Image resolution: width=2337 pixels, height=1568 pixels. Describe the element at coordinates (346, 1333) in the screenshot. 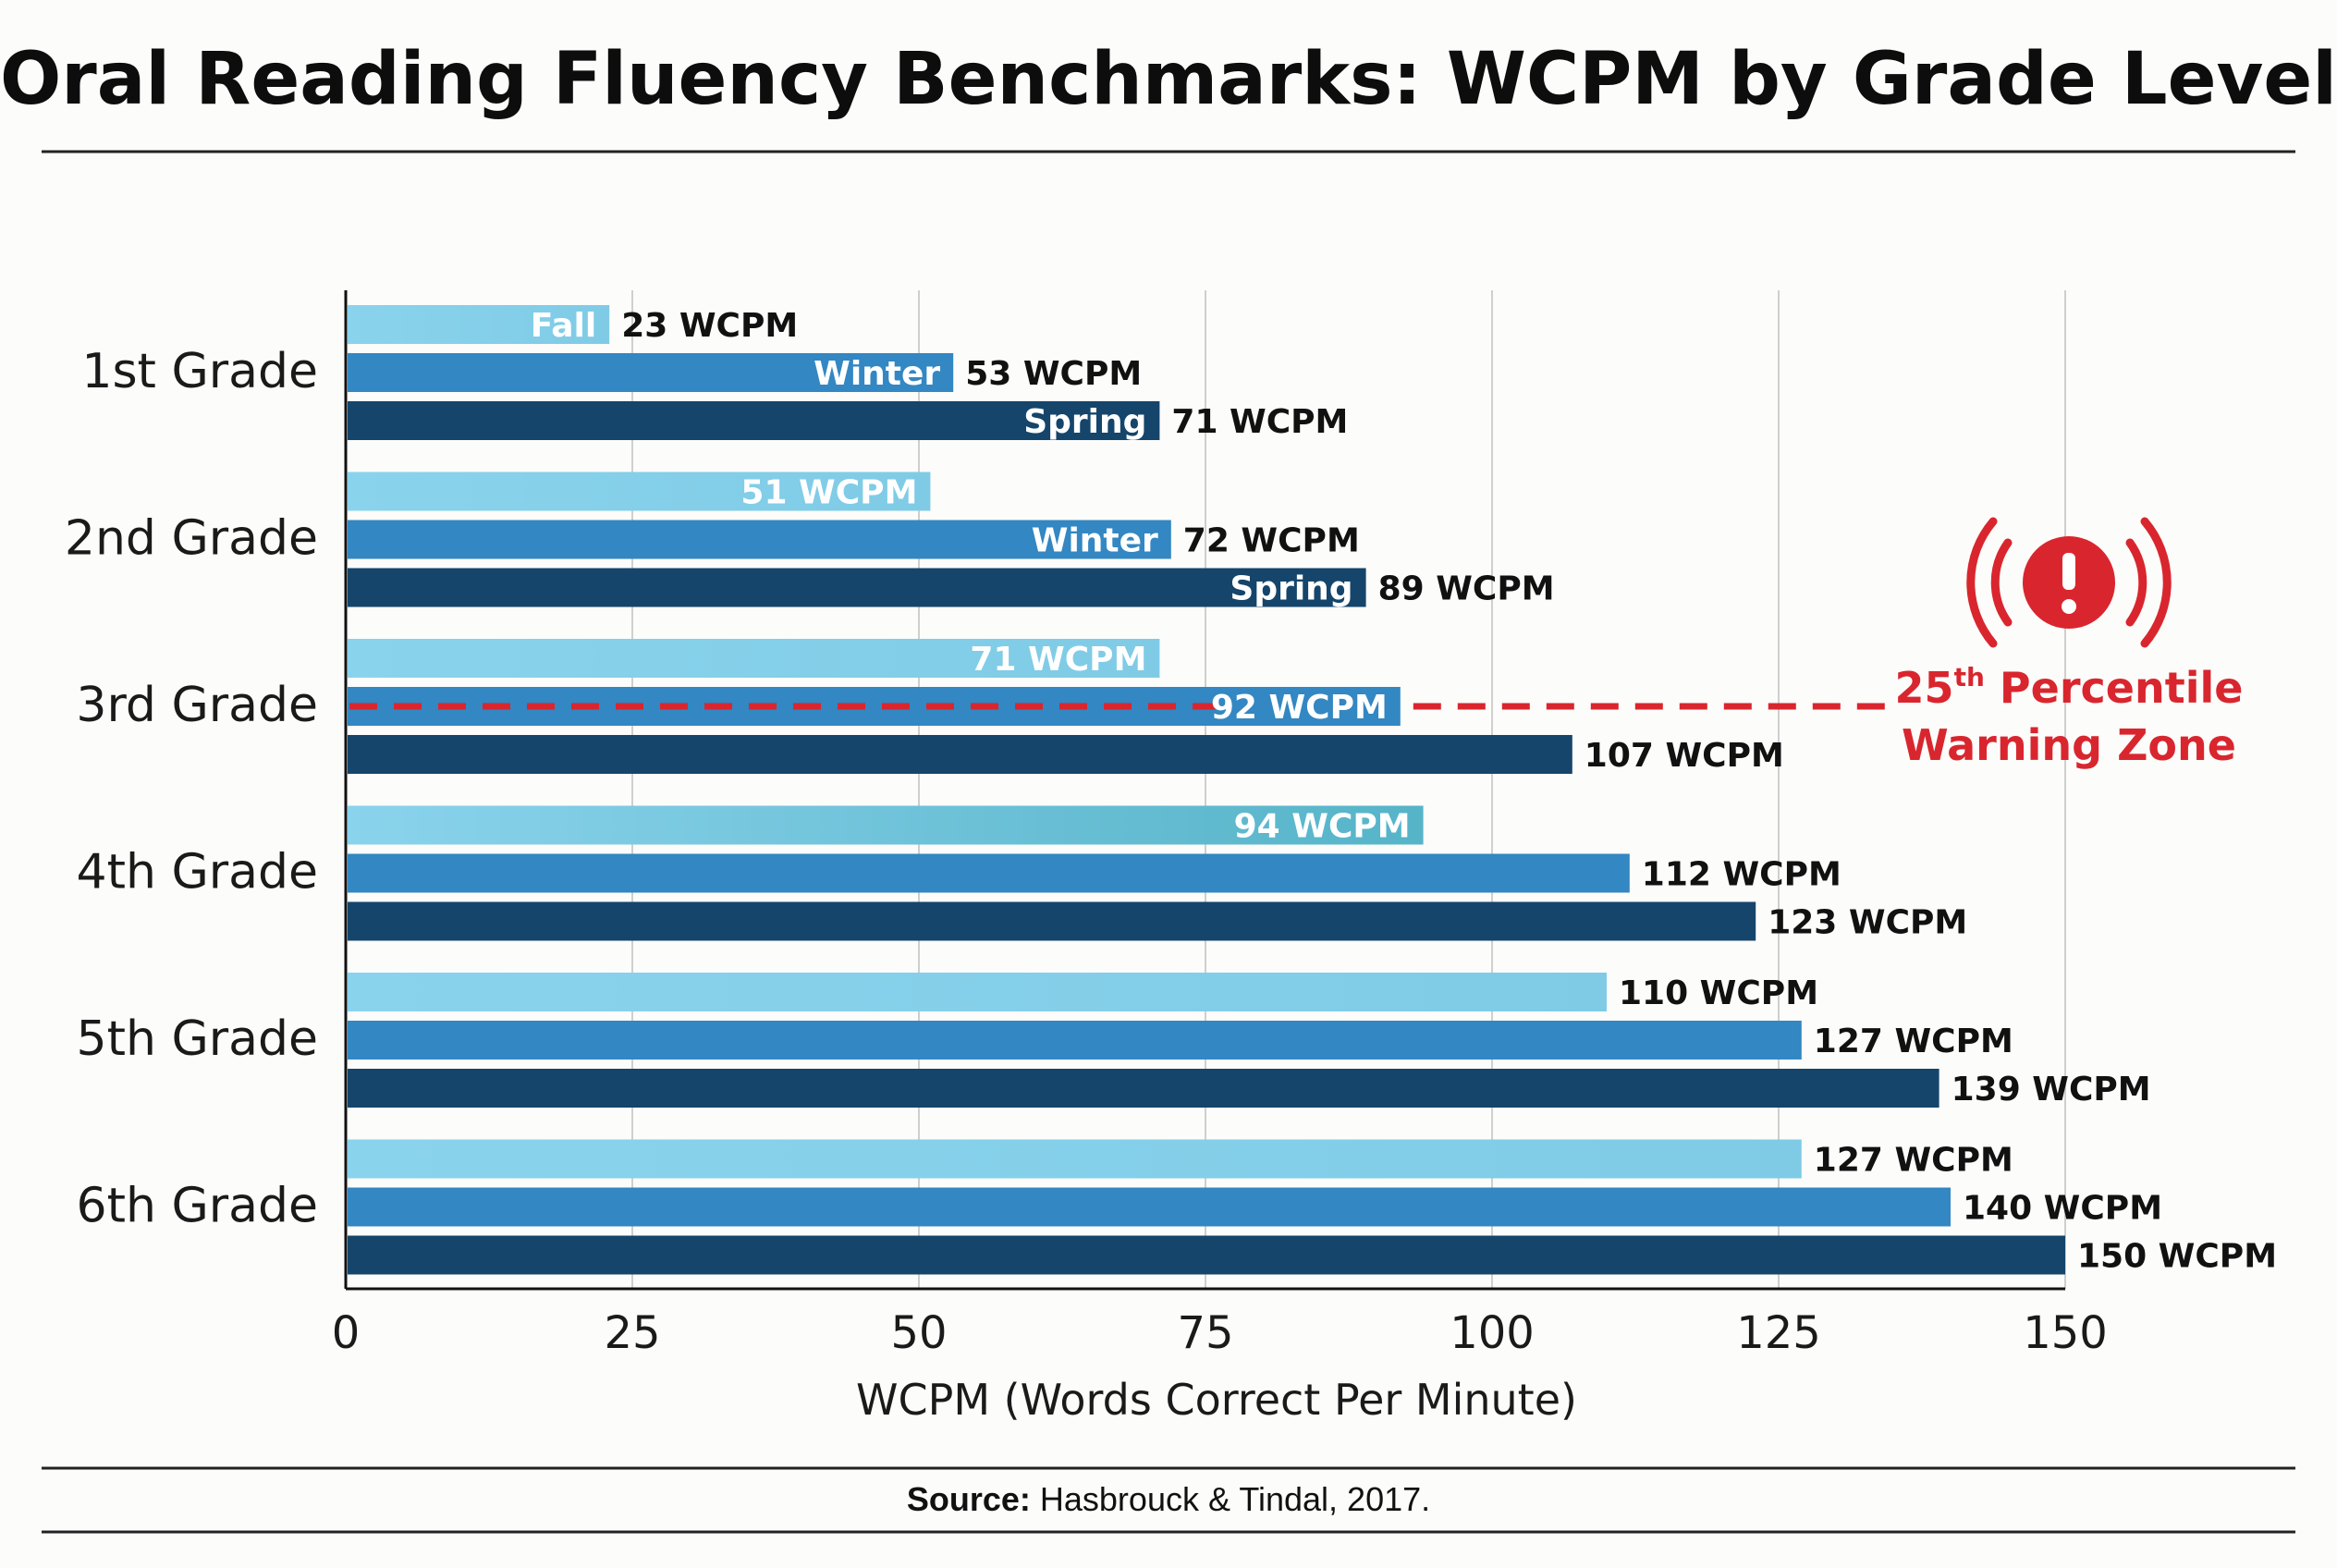

I see `x-tick-label: 0` at that location.